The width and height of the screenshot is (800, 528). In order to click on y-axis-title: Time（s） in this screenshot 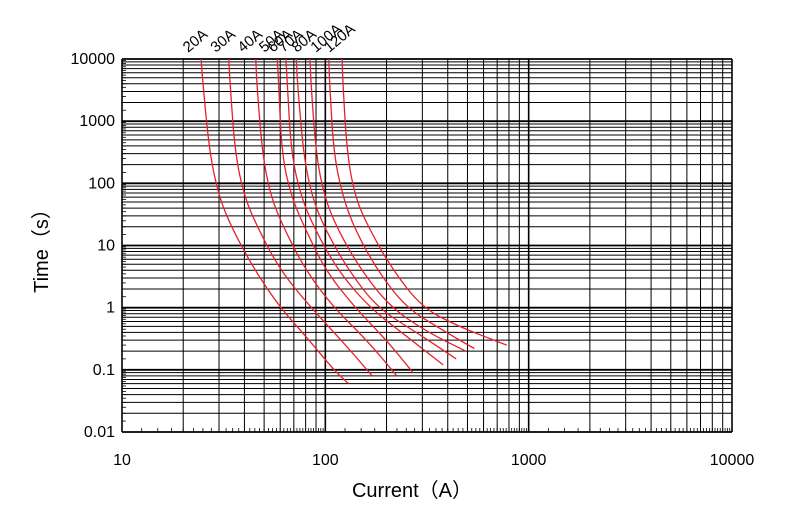, I will do `click(41, 246)`.